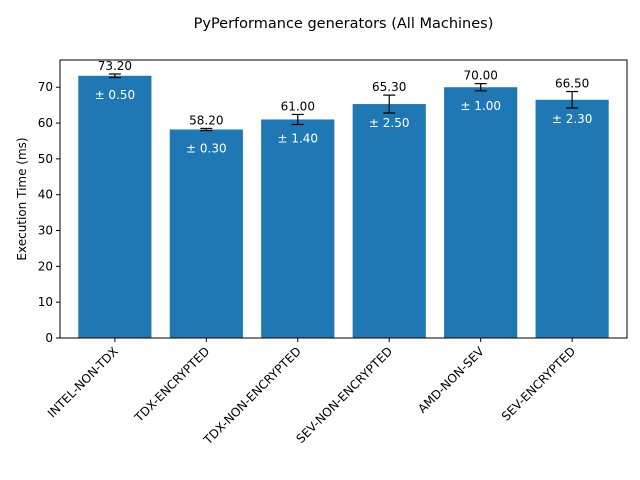 Image resolution: width=640 pixels, height=480 pixels. What do you see at coordinates (297, 138) in the screenshot?
I see `error-label: ± 1.40` at bounding box center [297, 138].